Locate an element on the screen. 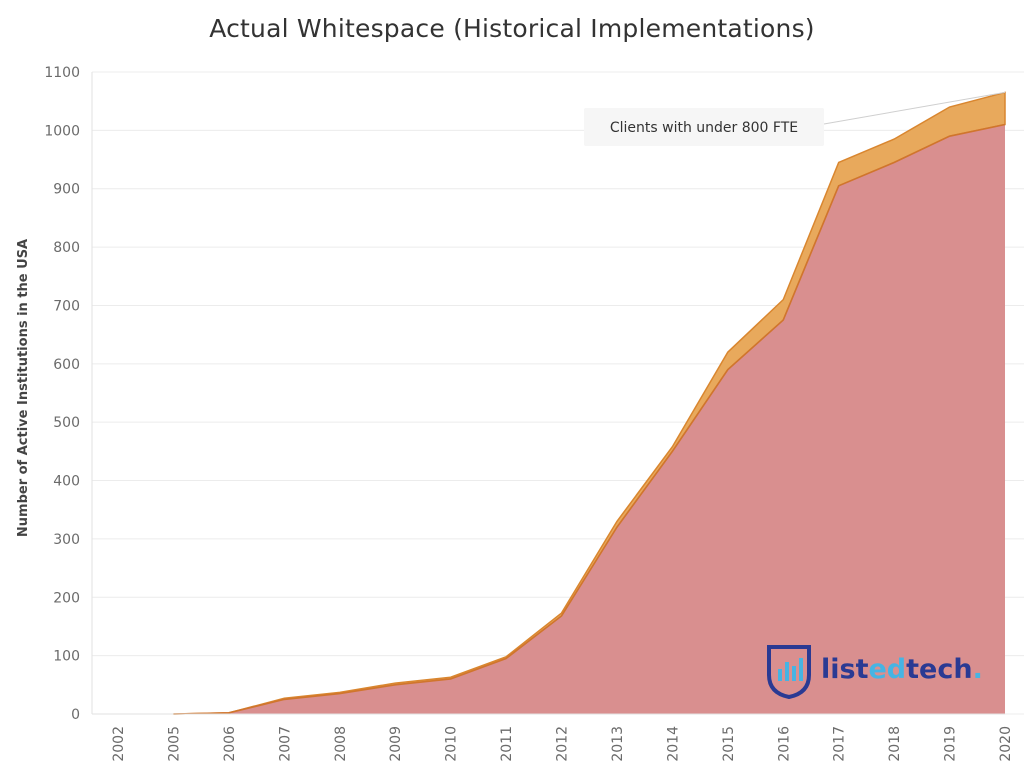  x-tick-label: 2018 is located at coordinates (895, 744).